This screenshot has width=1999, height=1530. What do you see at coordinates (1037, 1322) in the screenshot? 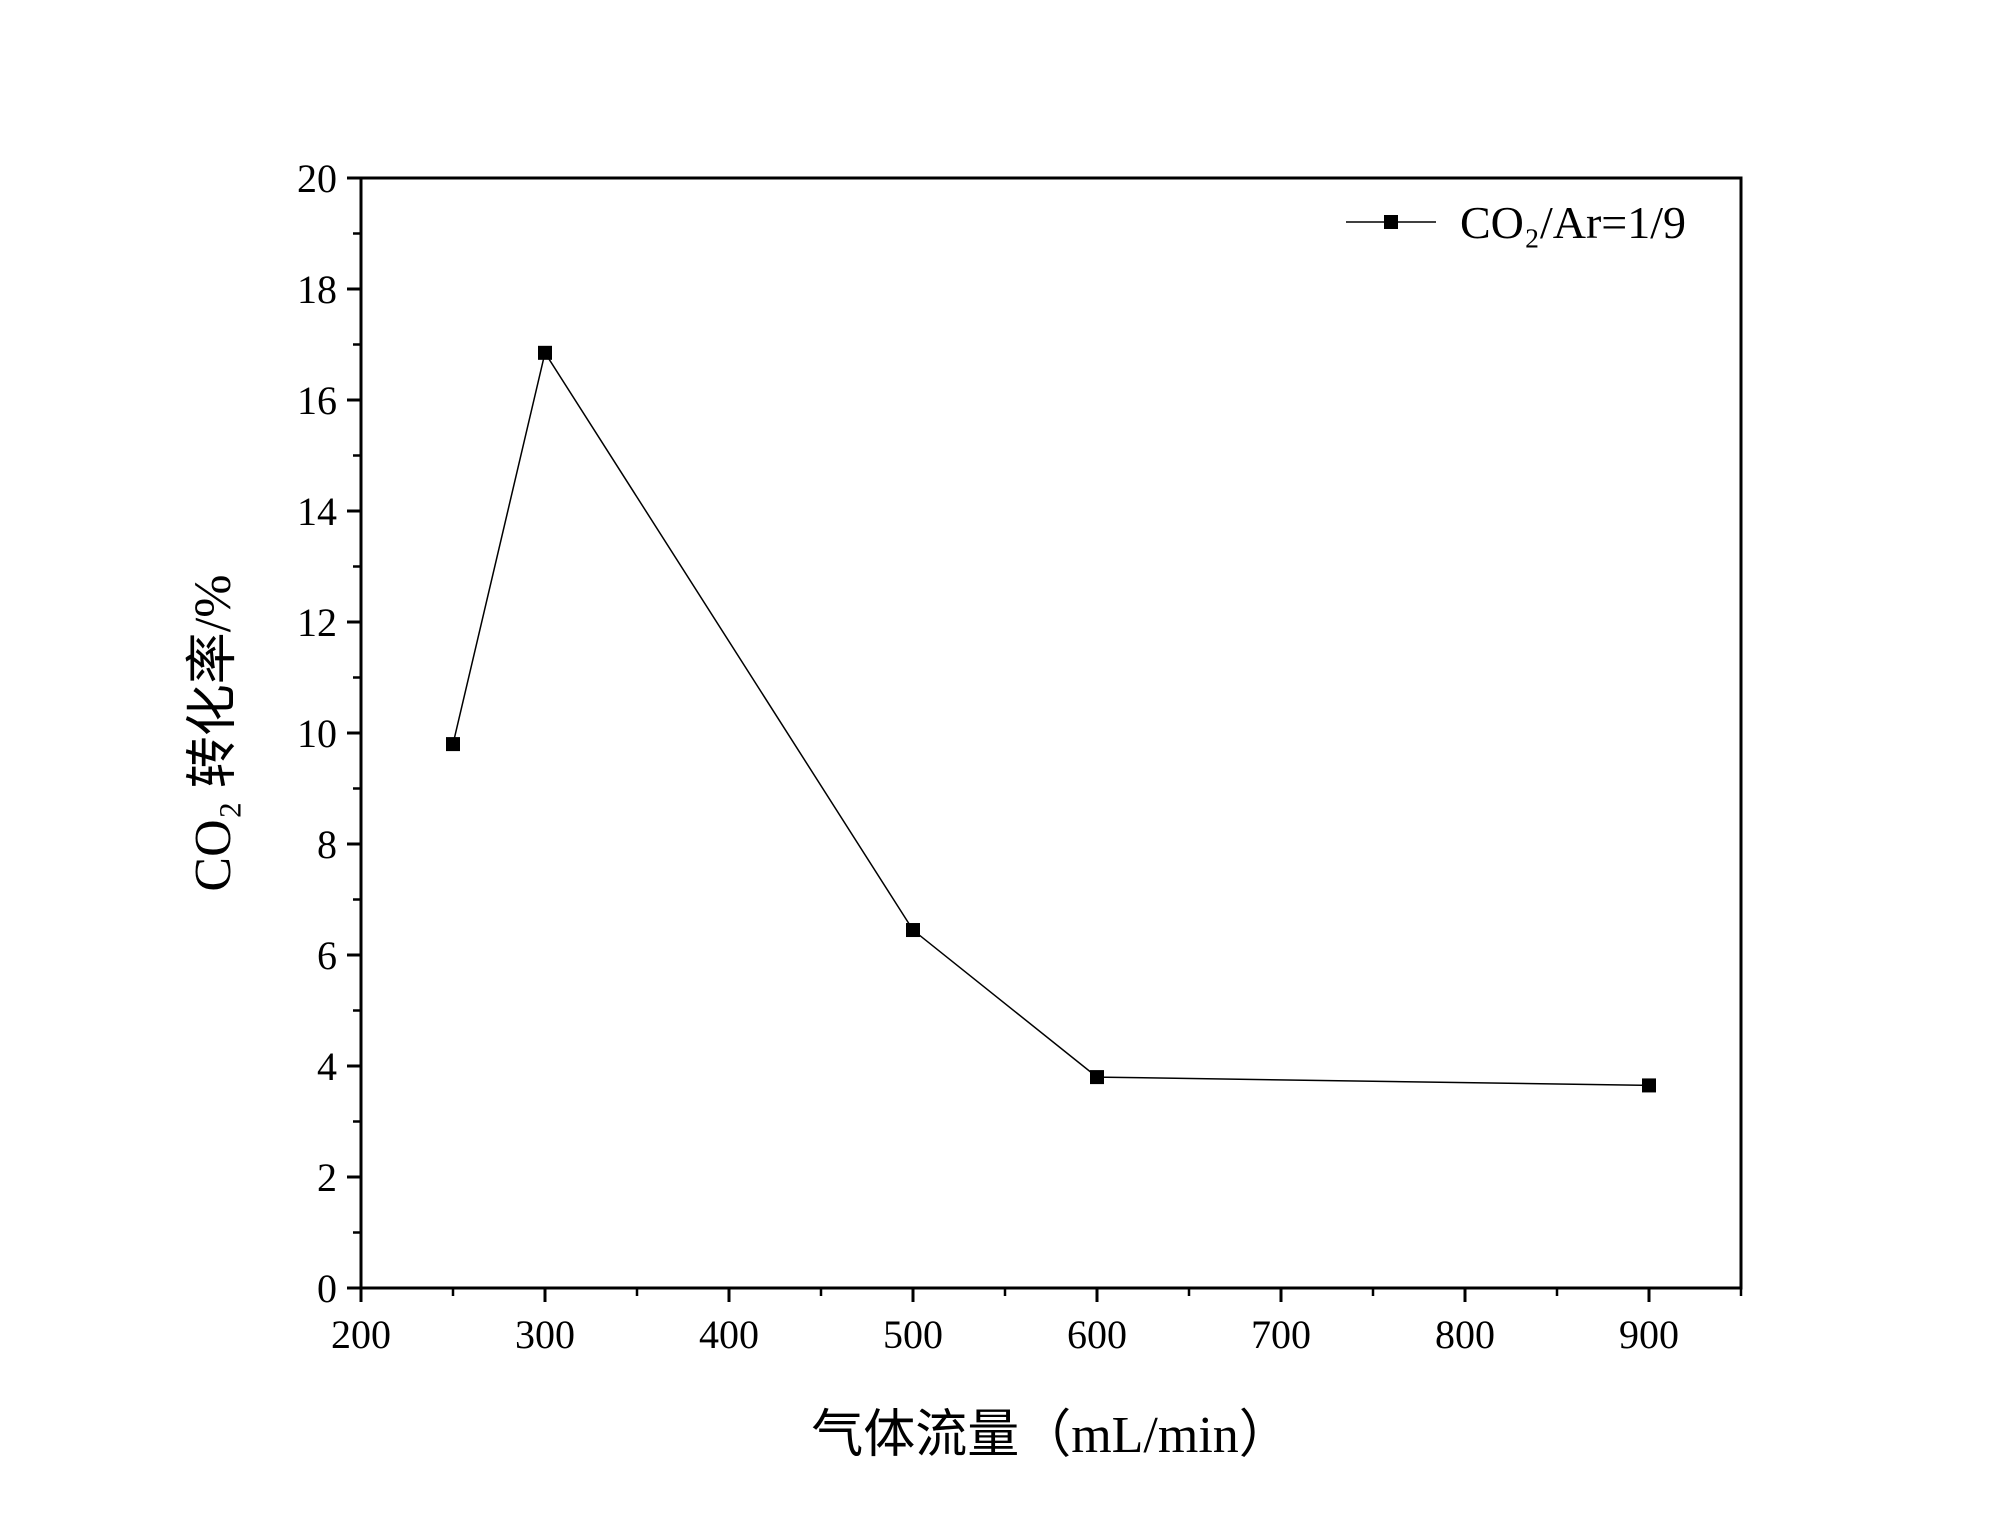
I see `x-axis-ticks: 200 300 400 500 600 700 800 900` at bounding box center [1037, 1322].